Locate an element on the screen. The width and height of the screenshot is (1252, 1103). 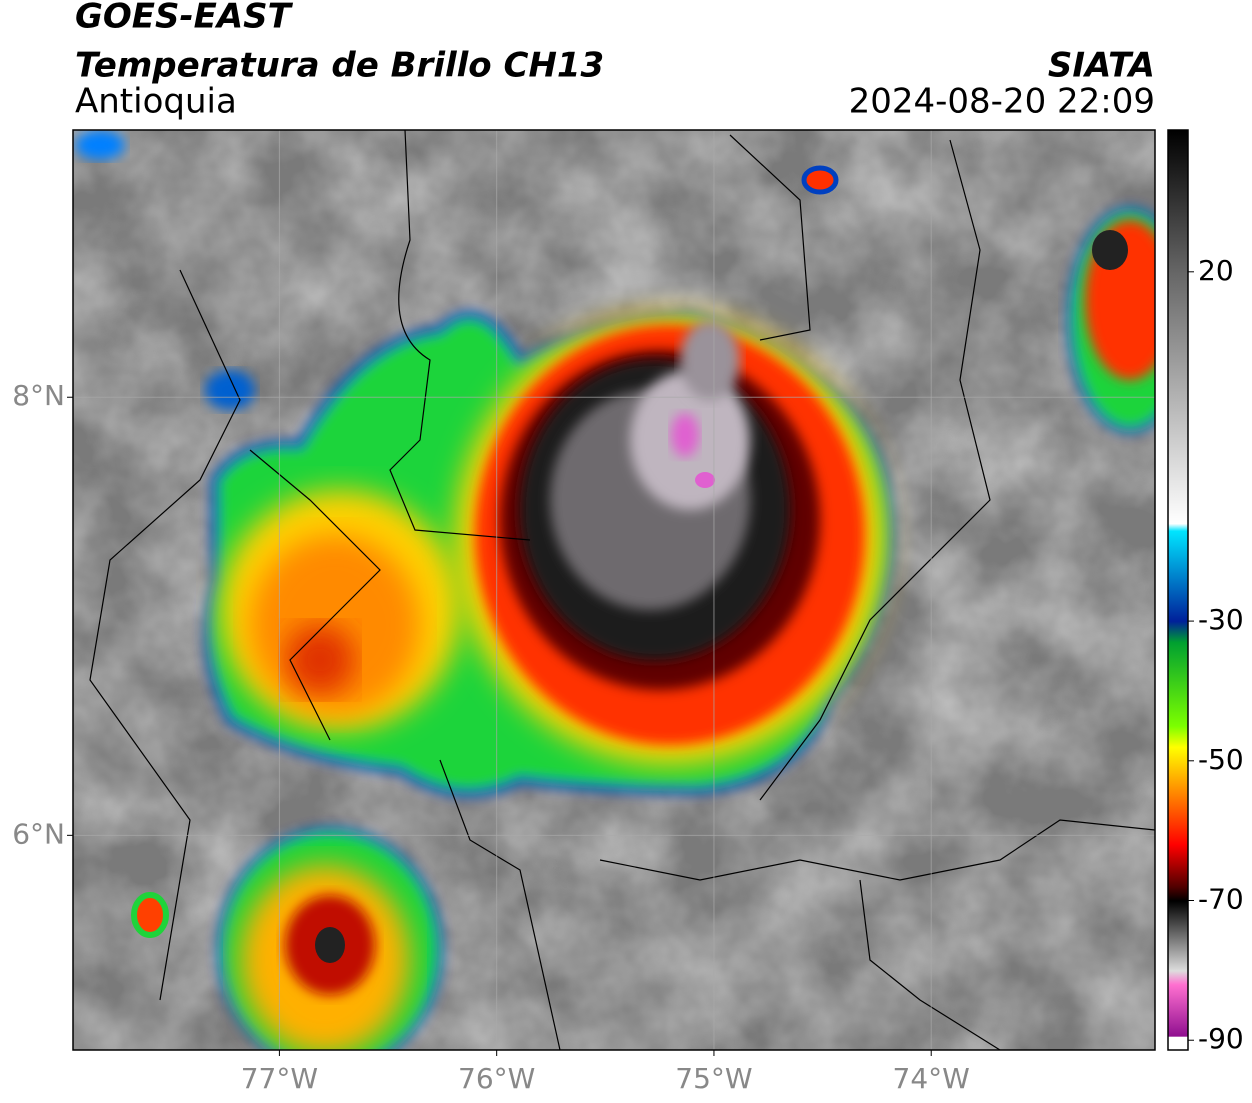
lat-tick-label: 6°N is located at coordinates (38, 833).